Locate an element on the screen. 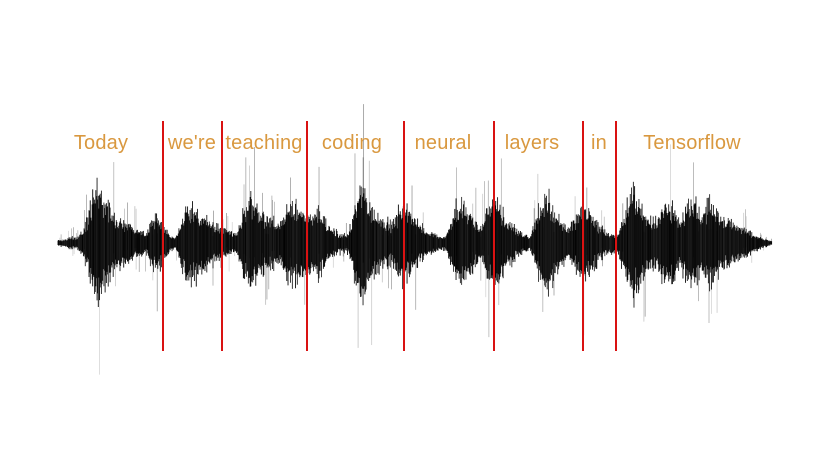  word-label-coding: coding is located at coordinates (352, 143).